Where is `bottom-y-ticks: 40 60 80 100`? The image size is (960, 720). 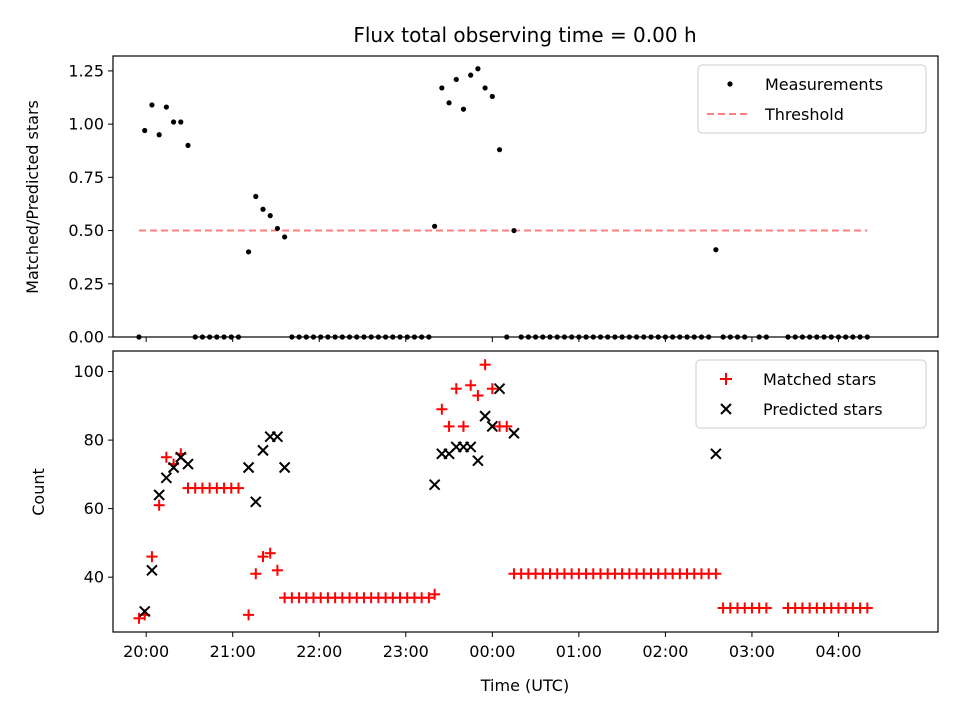
bottom-y-ticks: 40 60 80 100 is located at coordinates (93, 474).